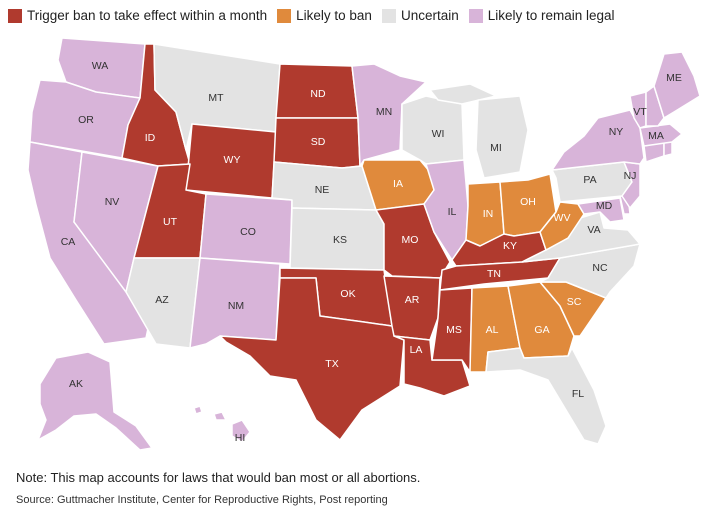 This screenshot has width=709, height=518. Describe the element at coordinates (240, 438) in the screenshot. I see `state-label-hi: HI` at that location.